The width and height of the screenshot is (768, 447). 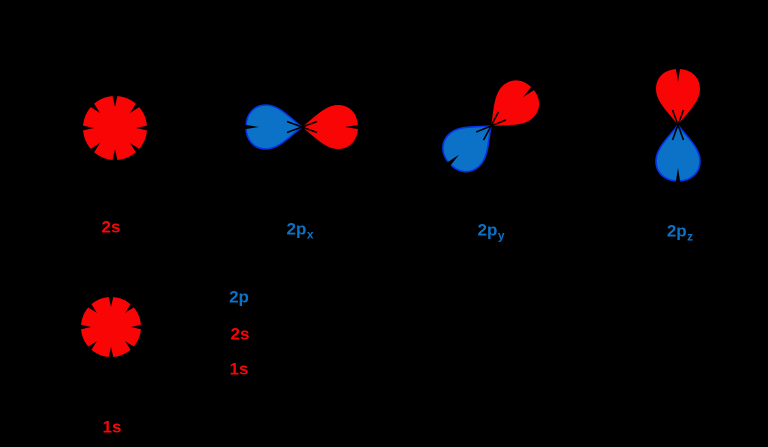 What do you see at coordinates (690, 236) in the screenshot?
I see `label-2pz-subscript: z` at bounding box center [690, 236].